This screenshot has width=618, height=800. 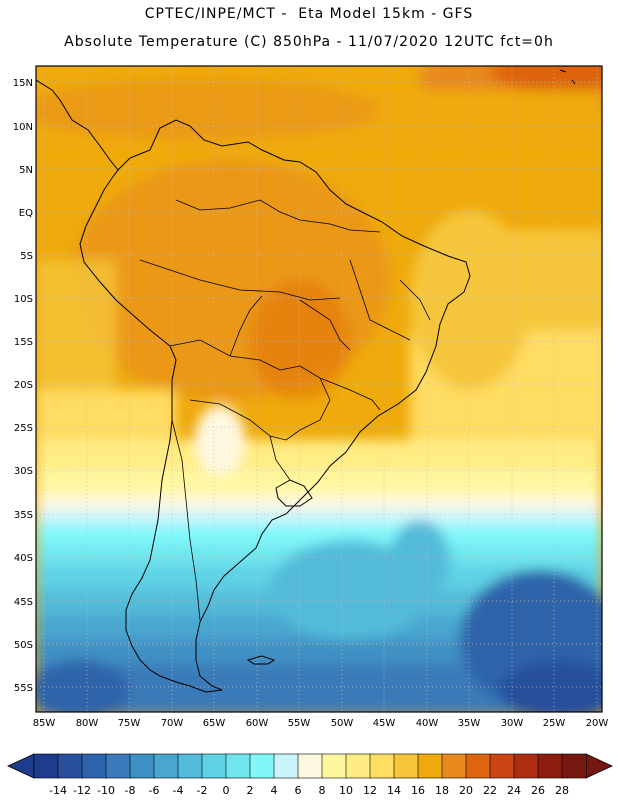 What do you see at coordinates (257, 723) in the screenshot?
I see `lon-label: 60W` at bounding box center [257, 723].